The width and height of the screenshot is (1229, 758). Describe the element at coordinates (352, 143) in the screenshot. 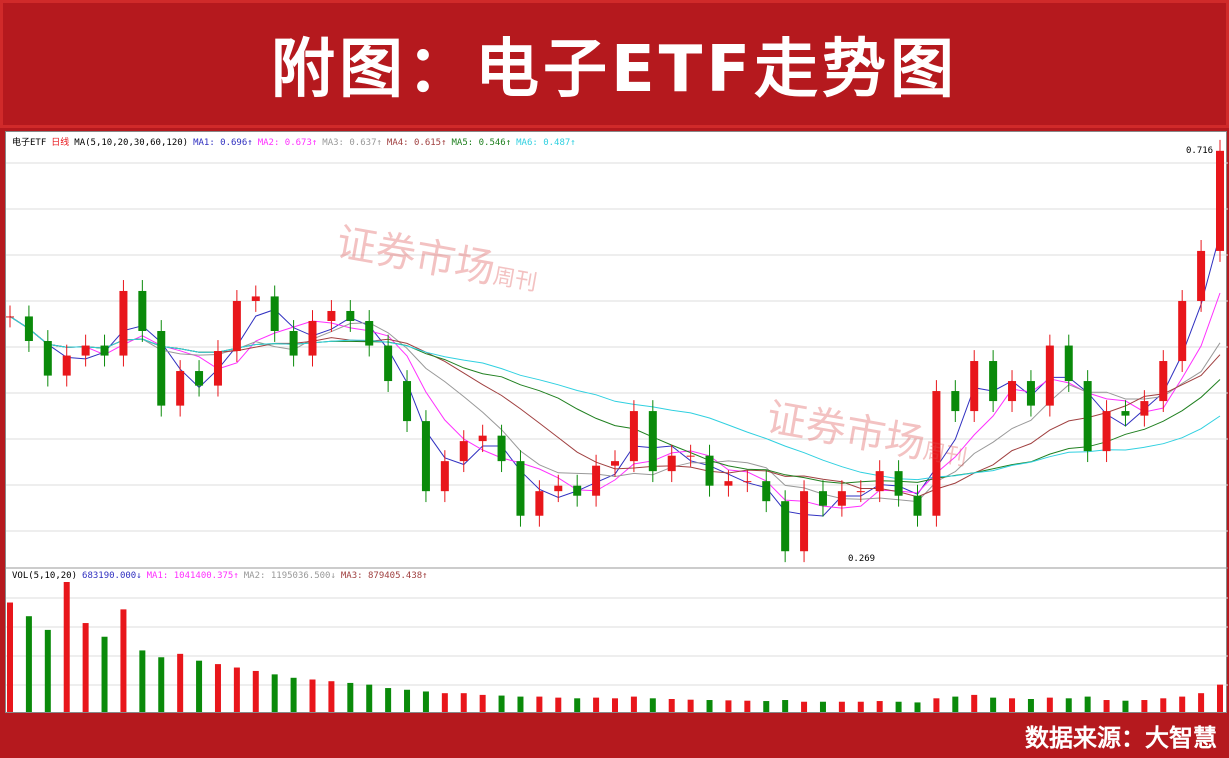

I see `legend-item: MA3: 0.637↑` at that location.